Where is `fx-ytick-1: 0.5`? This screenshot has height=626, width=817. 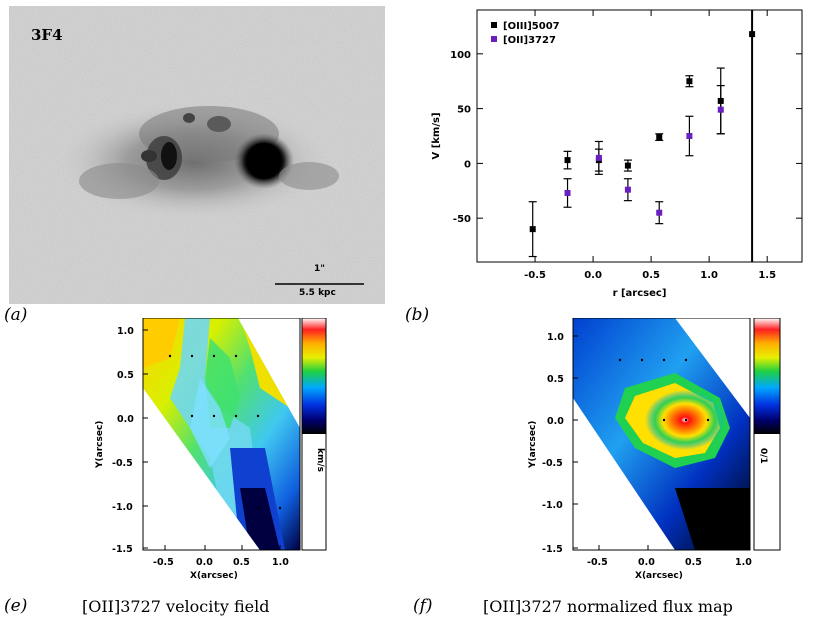
fx-ytick-1: 0.5 is located at coordinates (555, 379).